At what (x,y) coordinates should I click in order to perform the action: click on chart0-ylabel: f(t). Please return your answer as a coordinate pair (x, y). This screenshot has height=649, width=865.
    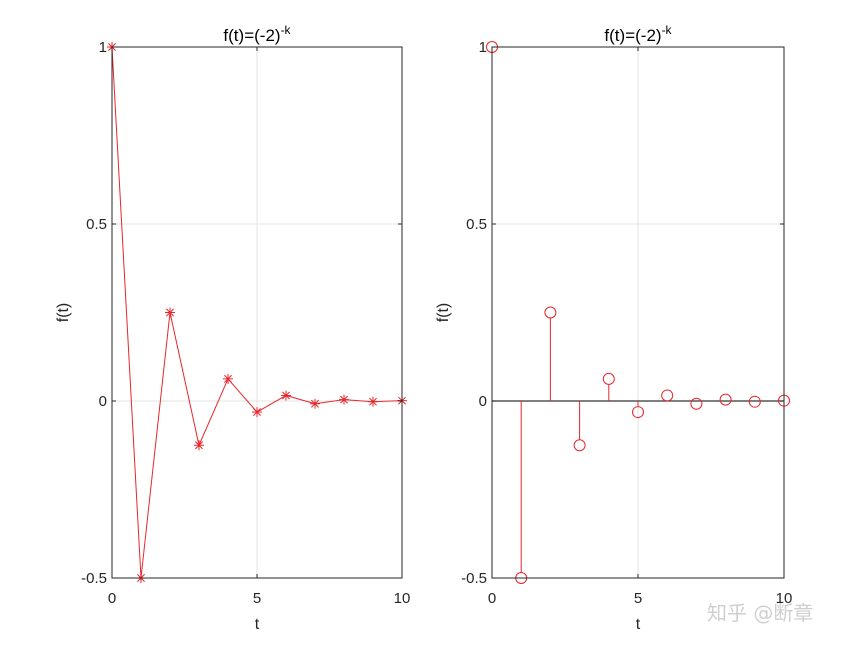
    Looking at the image, I should click on (63, 313).